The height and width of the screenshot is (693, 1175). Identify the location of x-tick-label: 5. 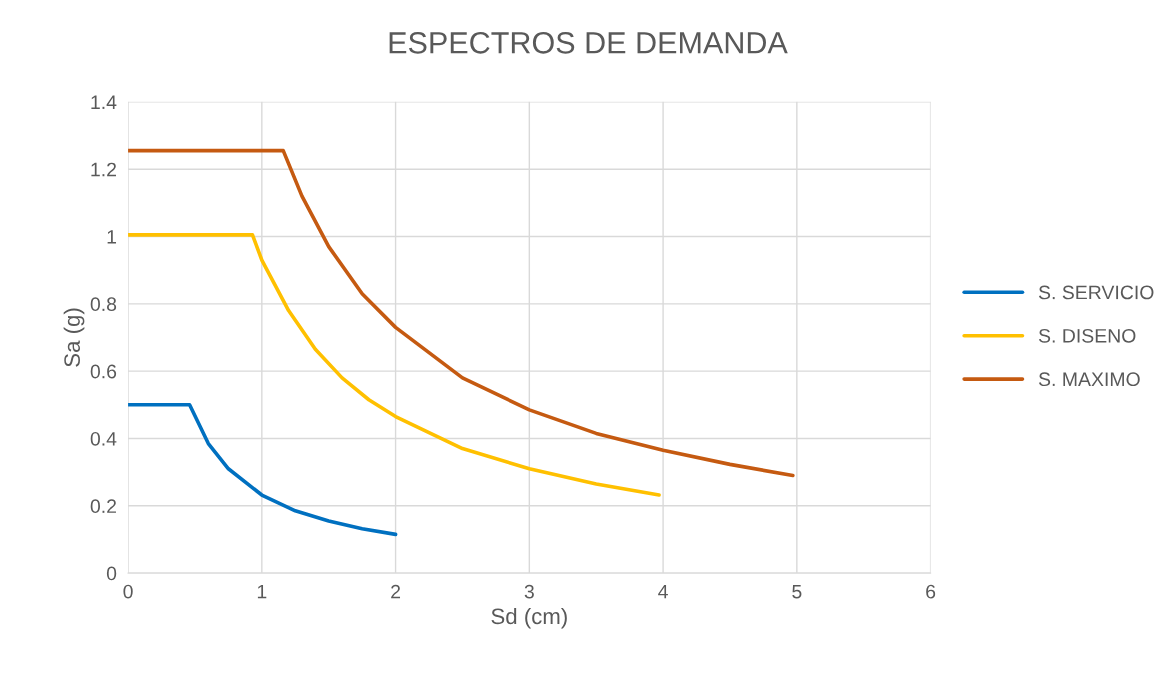
(797, 591).